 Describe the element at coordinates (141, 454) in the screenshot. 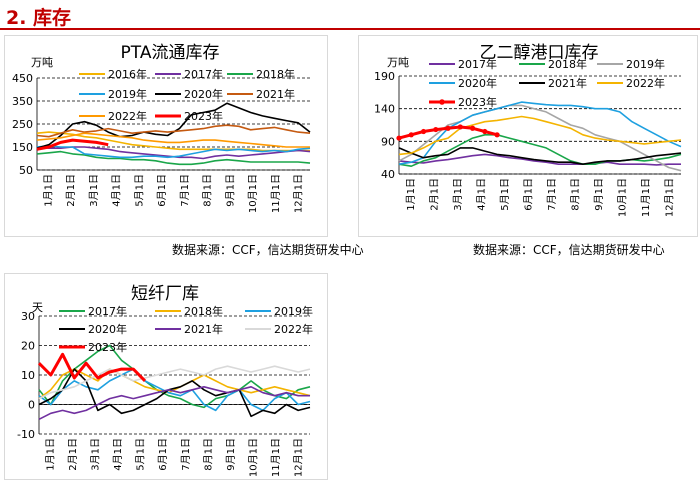

I see `psf-x-tick-label: 5月1日` at that location.